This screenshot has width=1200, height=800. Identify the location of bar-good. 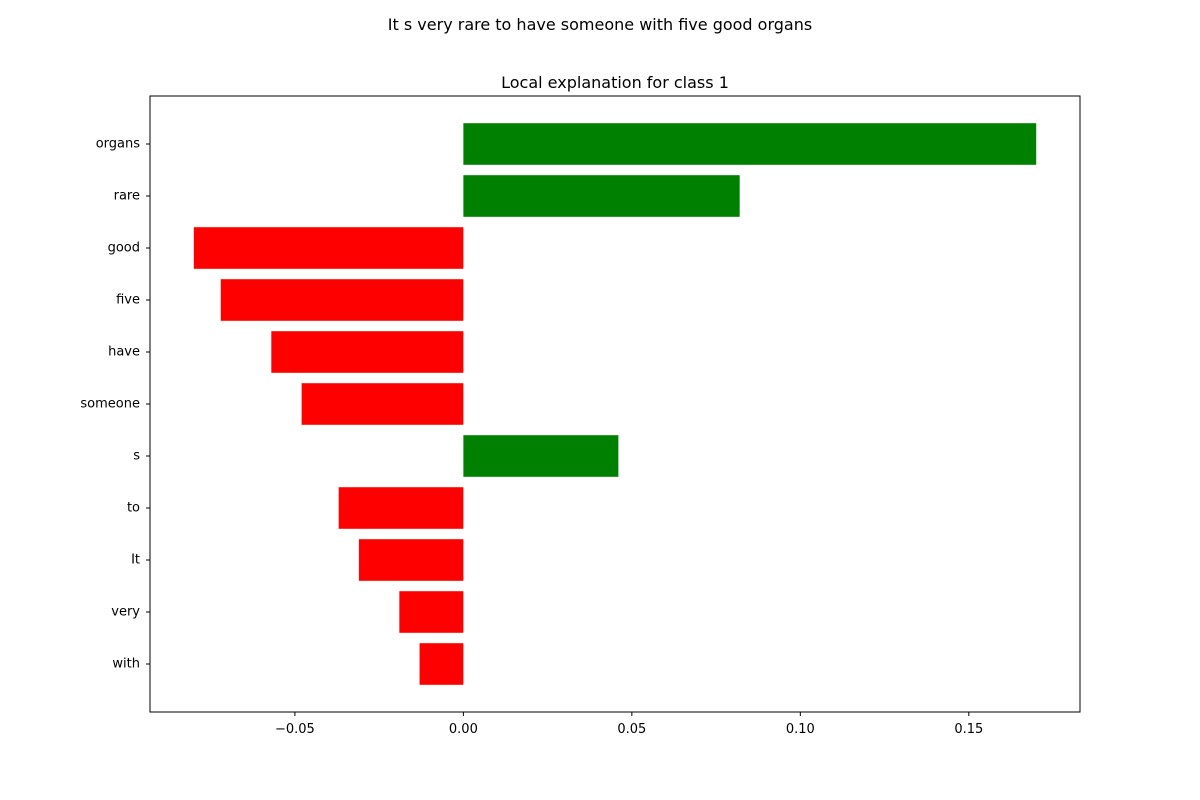
(328, 248).